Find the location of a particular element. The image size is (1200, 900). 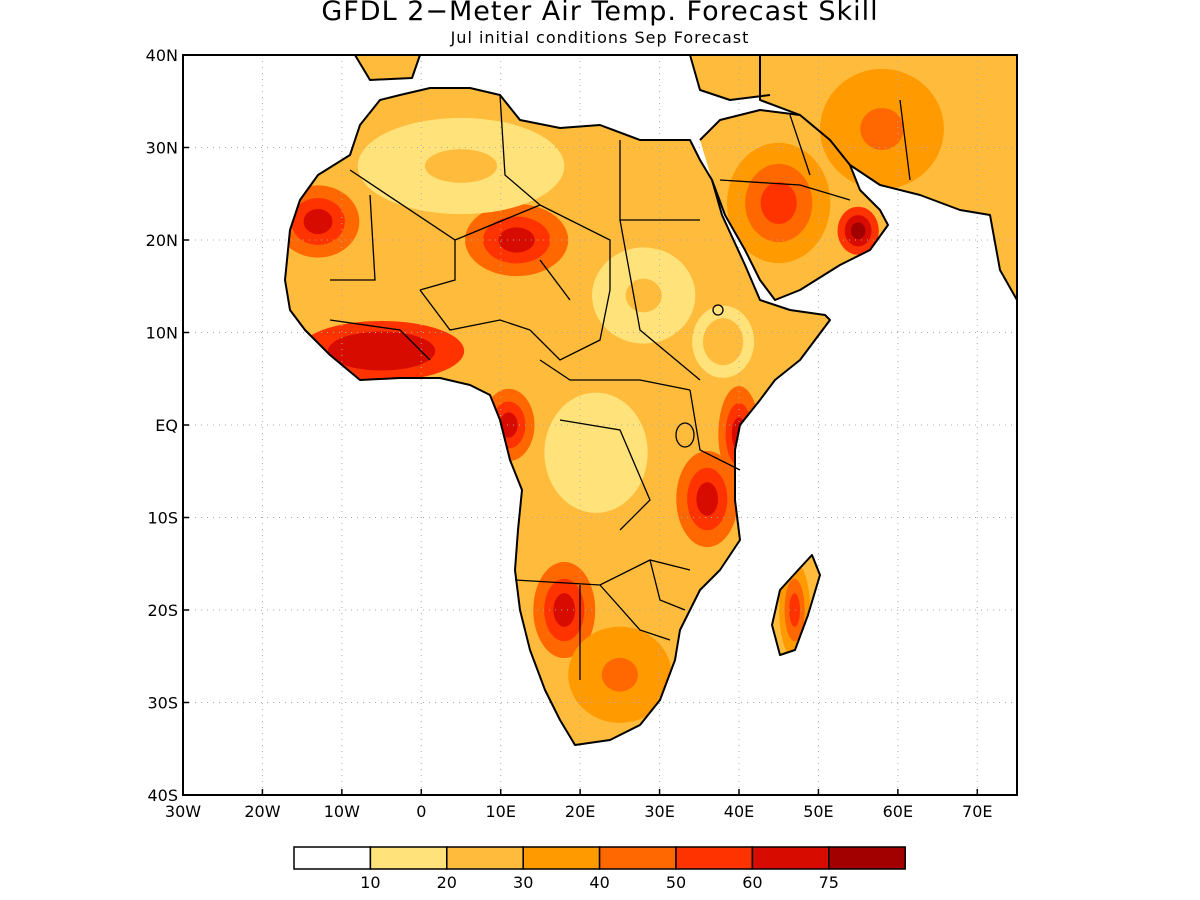

colorbar-label: 50 is located at coordinates (676, 882).